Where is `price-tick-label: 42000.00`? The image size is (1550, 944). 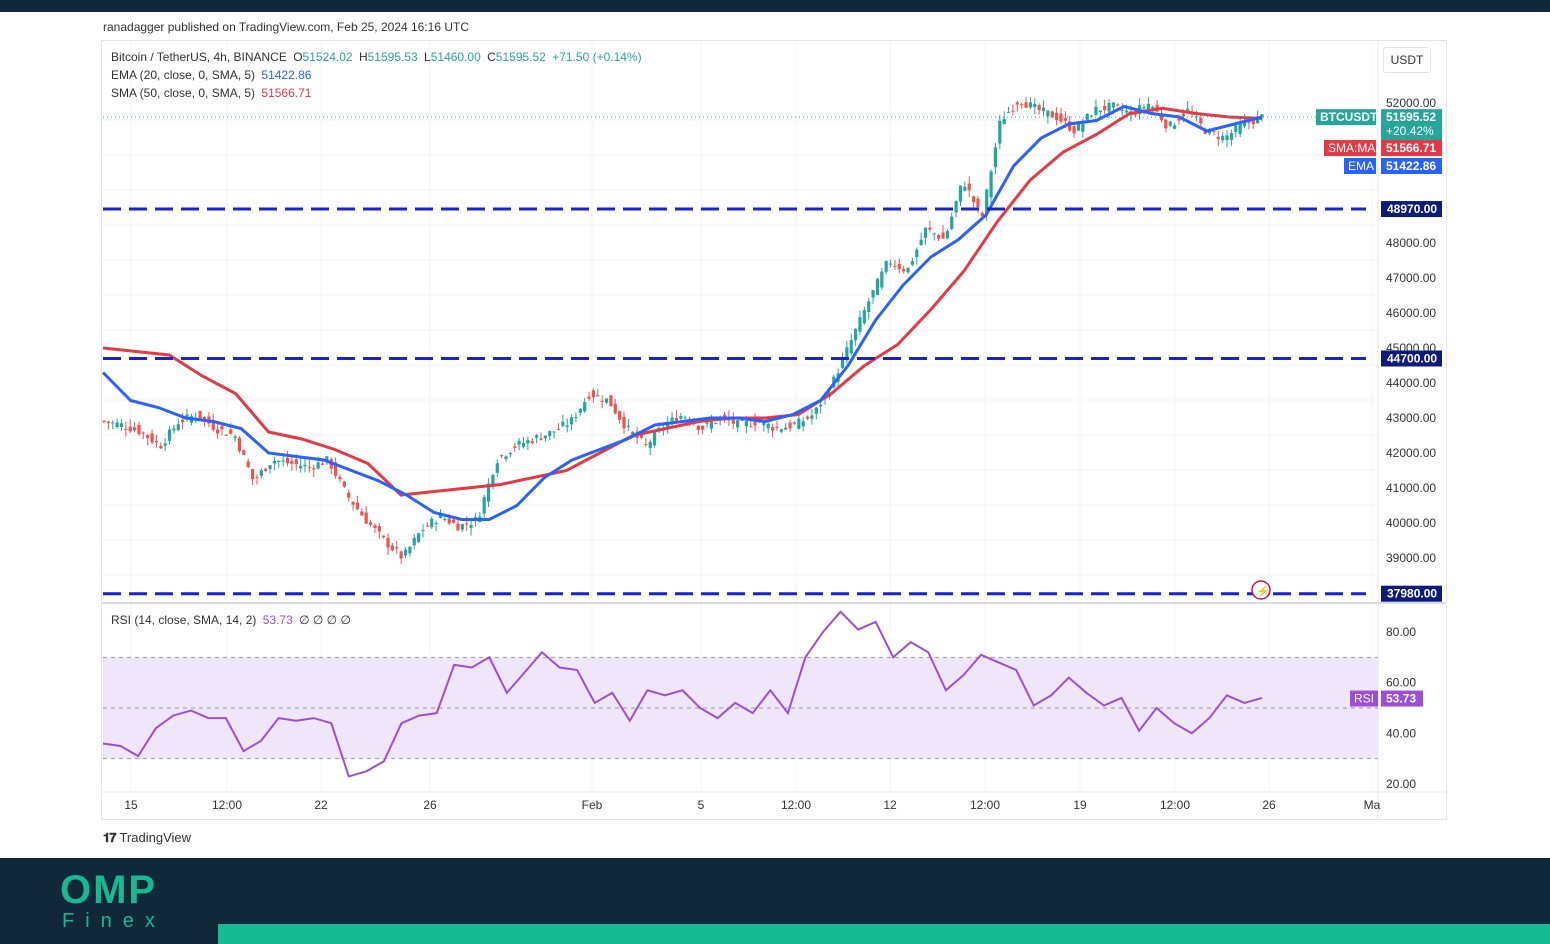 price-tick-label: 42000.00 is located at coordinates (1411, 453).